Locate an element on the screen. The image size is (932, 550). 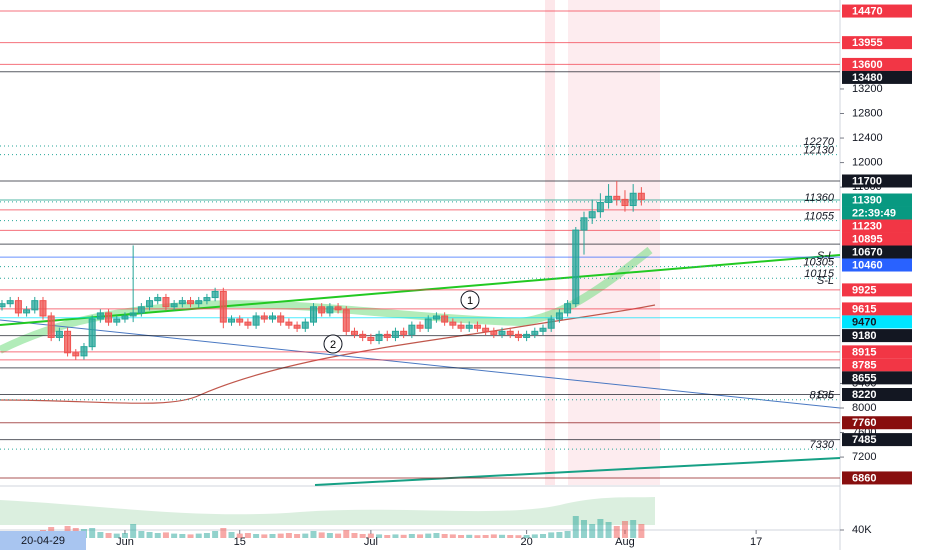
level-note: 8135 is located at coordinates (822, 396).